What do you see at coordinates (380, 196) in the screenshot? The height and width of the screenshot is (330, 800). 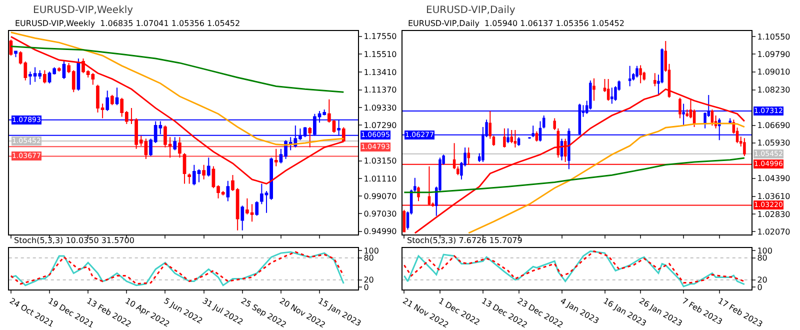 I see `y-tick-label: 0.99070` at bounding box center [380, 196].